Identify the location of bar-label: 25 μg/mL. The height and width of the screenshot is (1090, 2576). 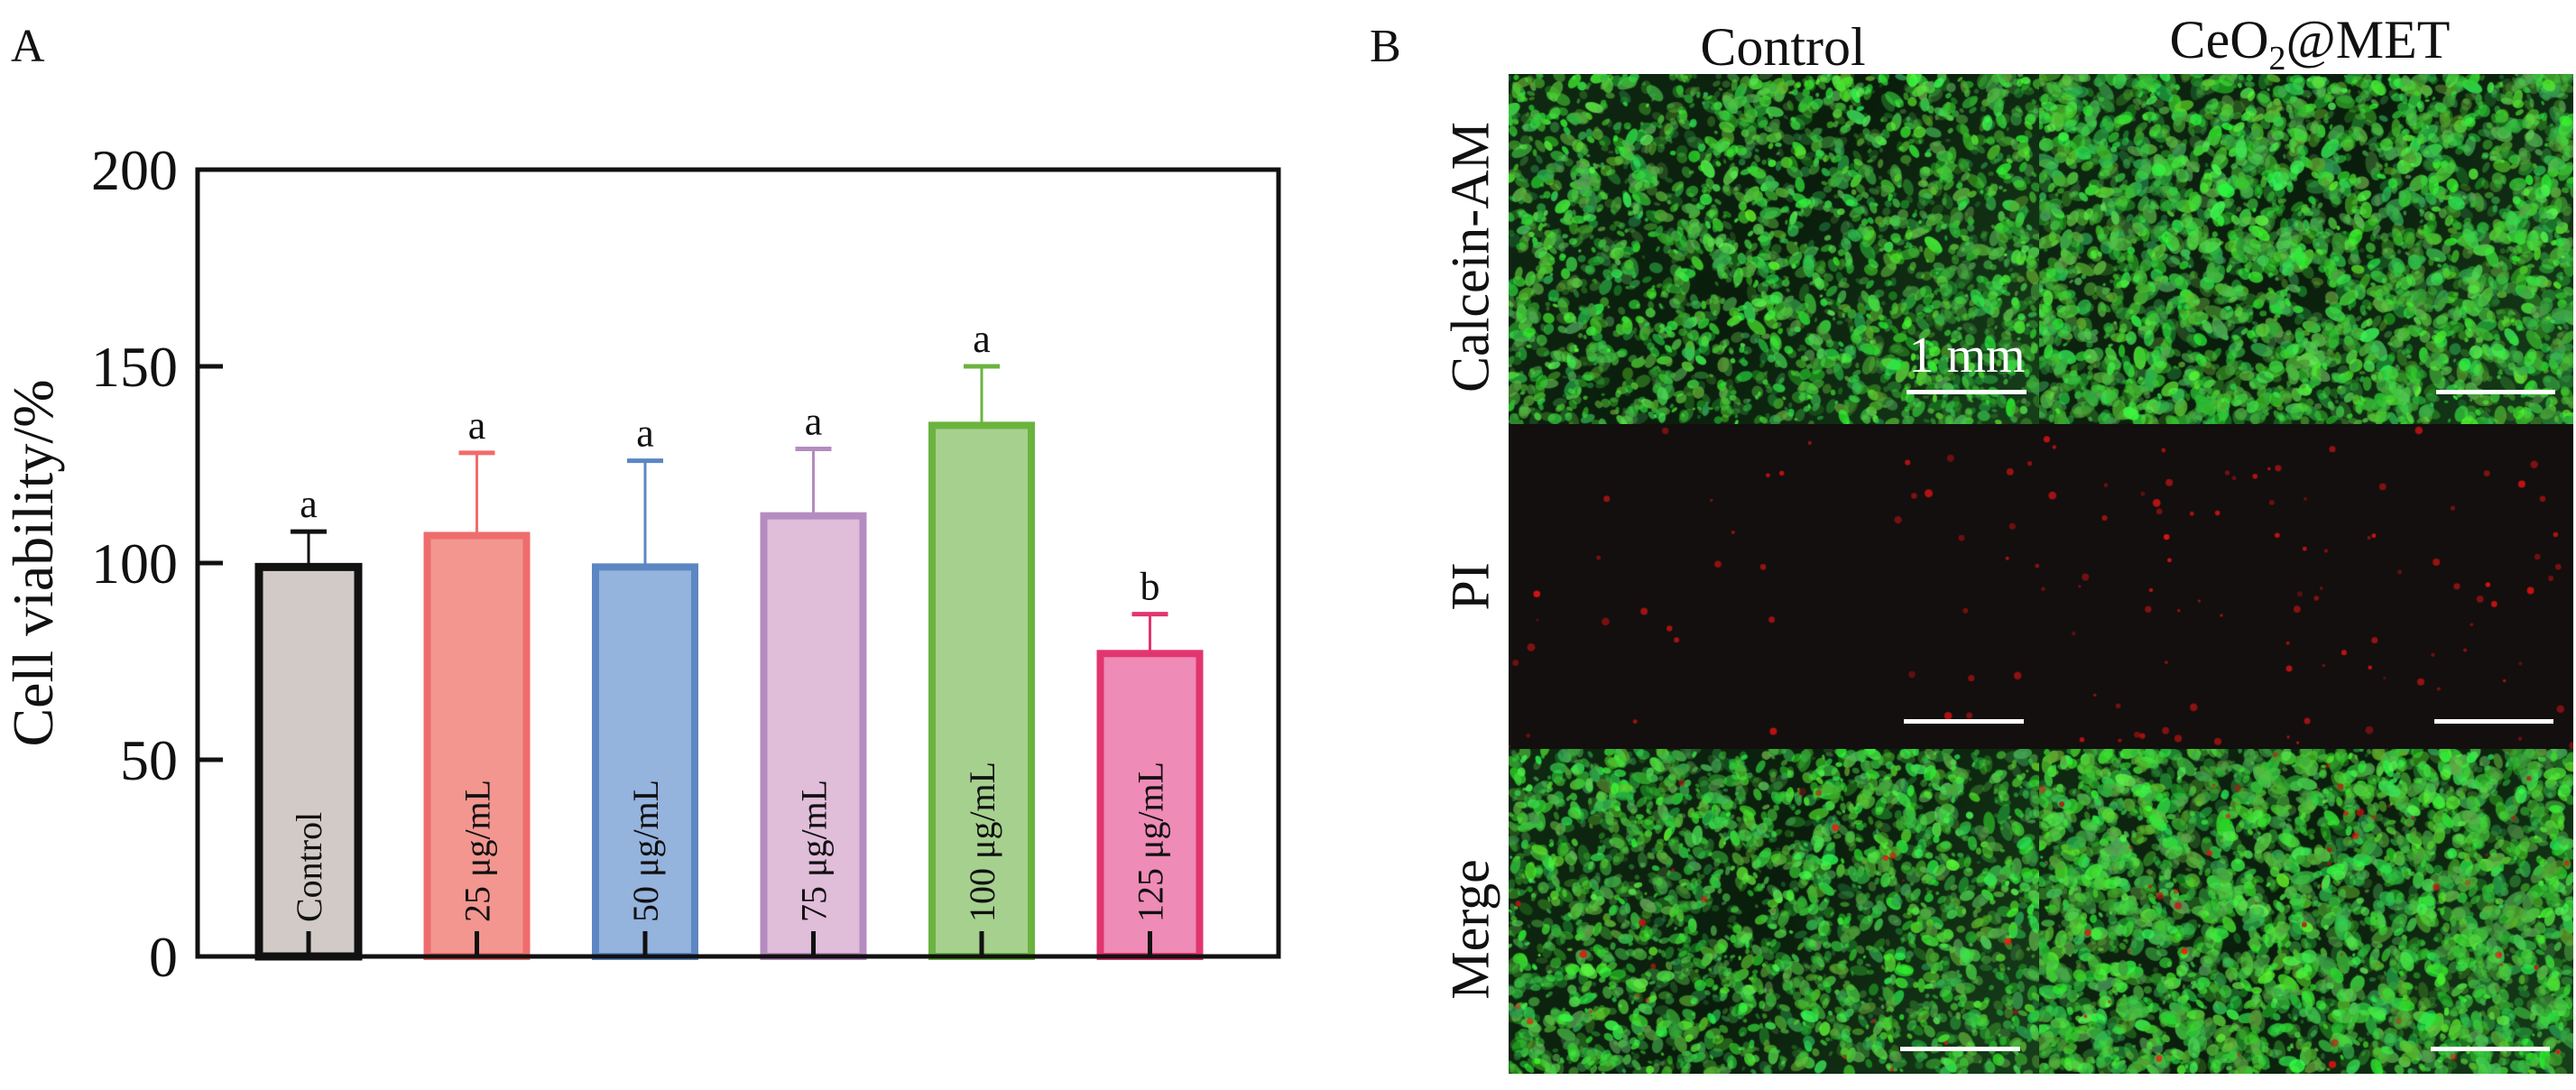
(477, 851).